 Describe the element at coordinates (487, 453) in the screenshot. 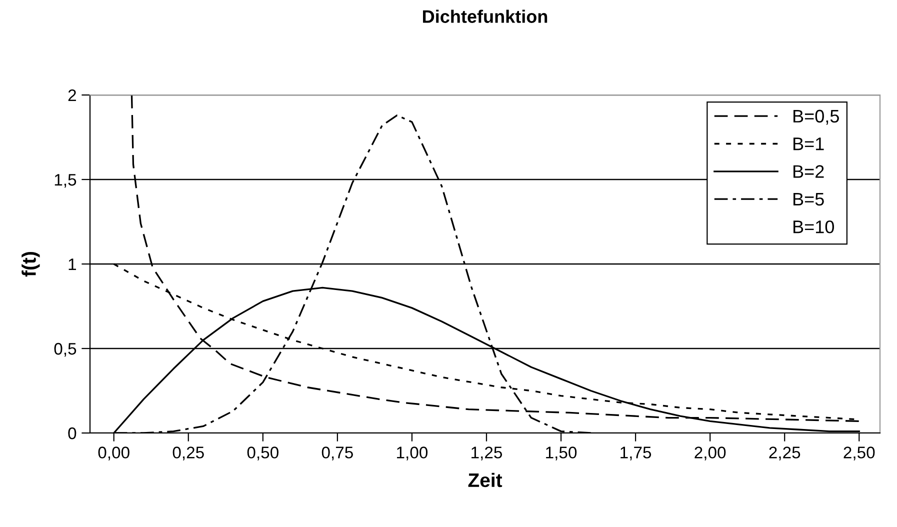

I see `x-tick-label: 1,25` at that location.